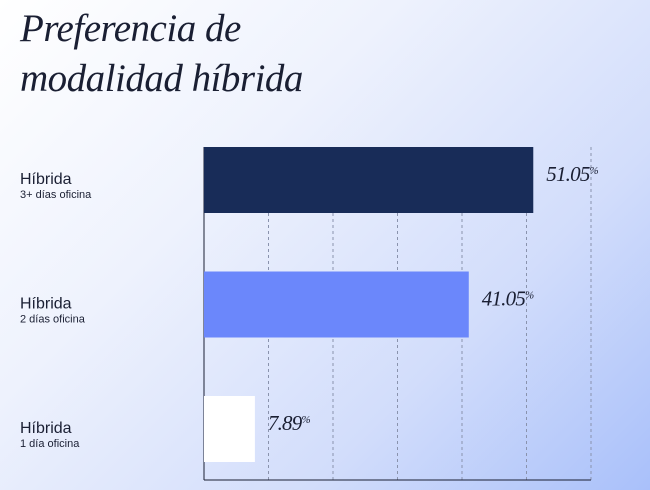  I want to click on data-label: 41.05%, so click(508, 299).